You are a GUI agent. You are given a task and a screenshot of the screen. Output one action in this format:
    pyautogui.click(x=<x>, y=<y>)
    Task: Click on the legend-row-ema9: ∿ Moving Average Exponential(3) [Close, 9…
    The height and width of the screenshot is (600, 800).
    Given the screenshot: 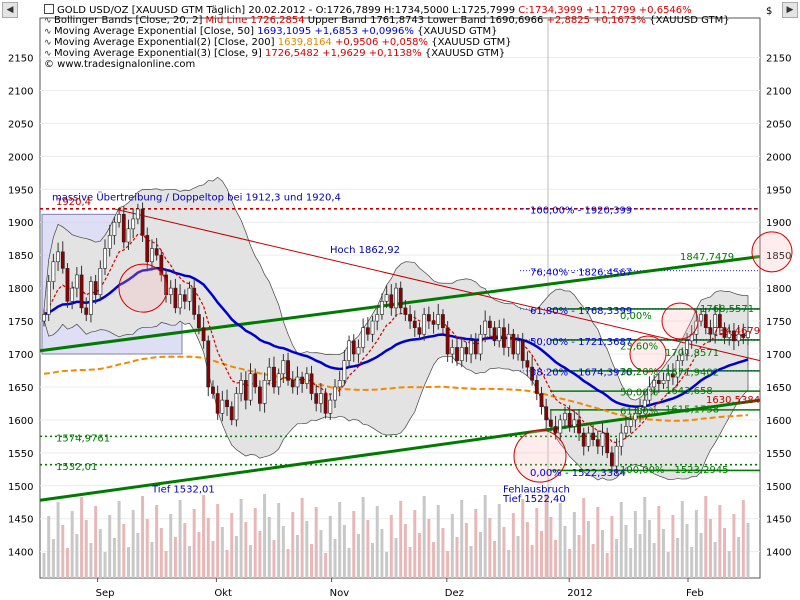 What is the action you would take?
    pyautogui.click(x=275, y=53)
    